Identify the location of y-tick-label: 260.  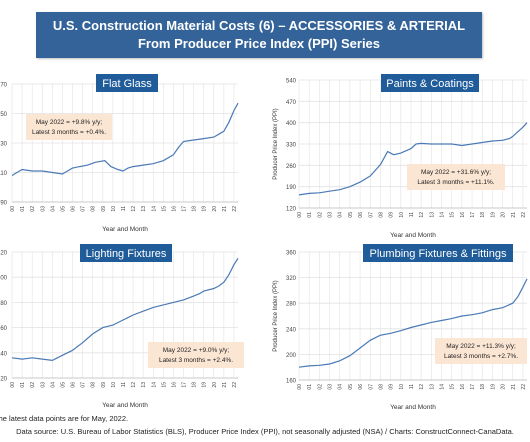
(4, 329).